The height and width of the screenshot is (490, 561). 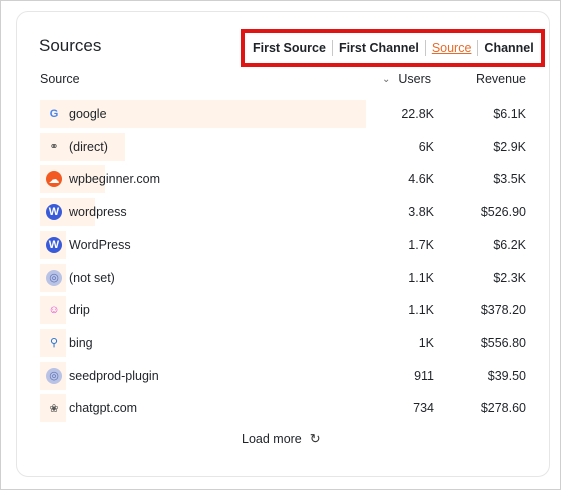 I want to click on users-value: 6K, so click(x=426, y=146).